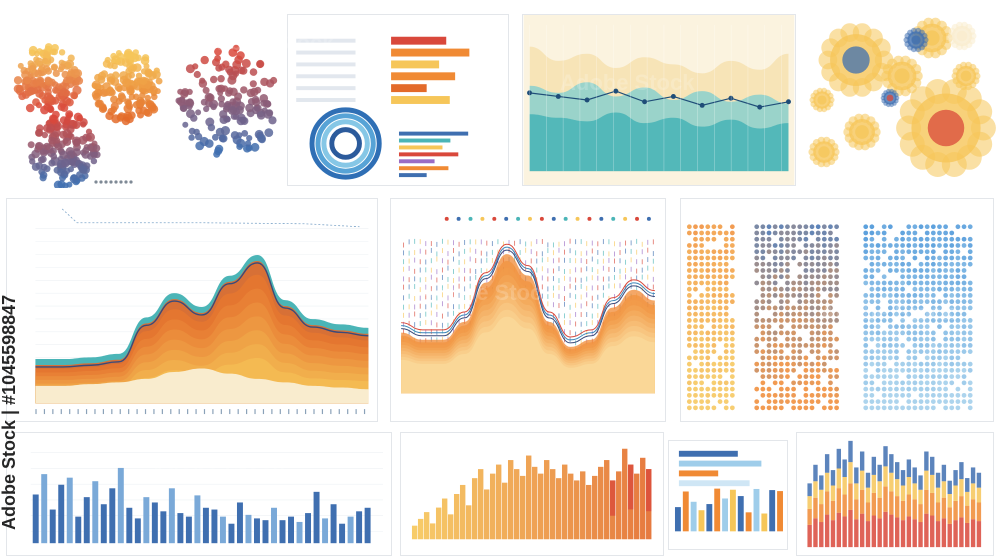 The height and width of the screenshot is (560, 1000). I want to click on mountain-area-chart, so click(202, 311).